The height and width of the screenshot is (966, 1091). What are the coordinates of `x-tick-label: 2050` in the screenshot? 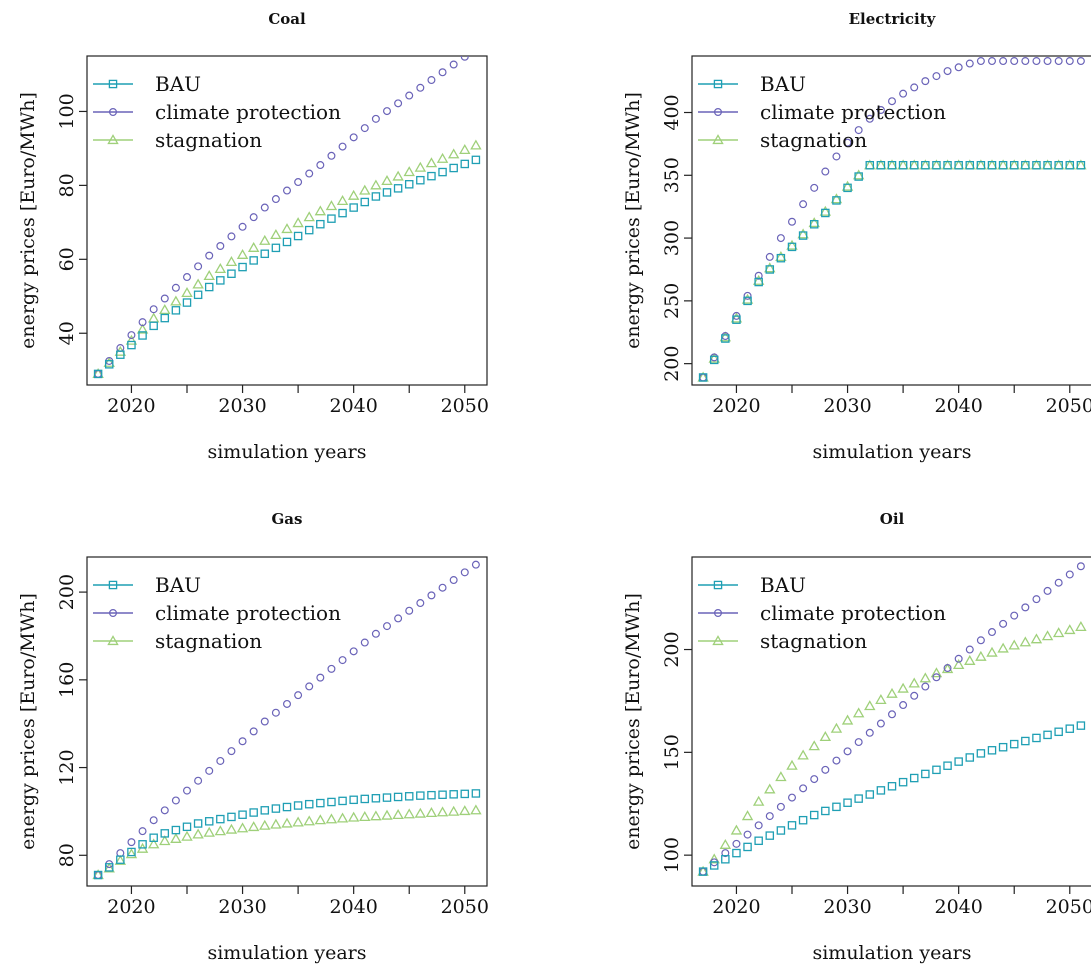 It's located at (1068, 406).